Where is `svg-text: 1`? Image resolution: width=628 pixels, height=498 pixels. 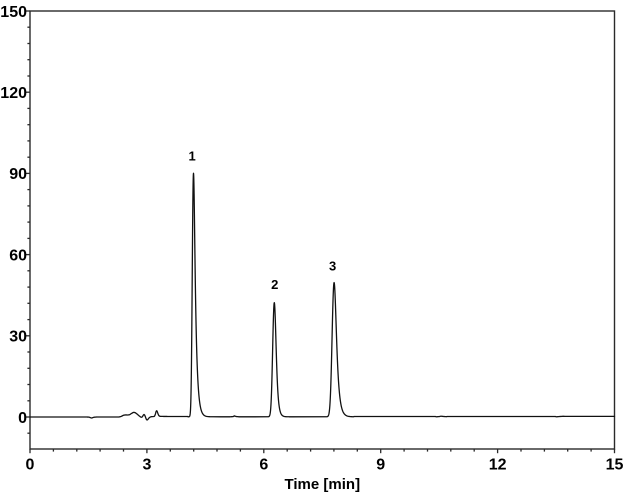 svg-text: 1 is located at coordinates (191, 155).